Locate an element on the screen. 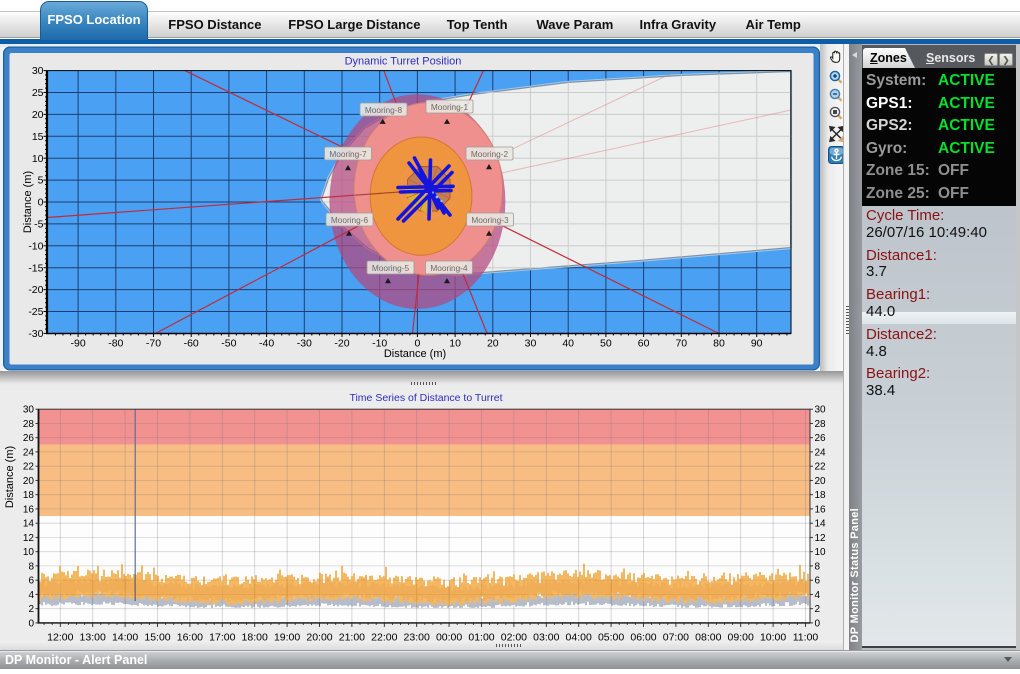  svg-text: Mooring-7 is located at coordinates (348, 154).